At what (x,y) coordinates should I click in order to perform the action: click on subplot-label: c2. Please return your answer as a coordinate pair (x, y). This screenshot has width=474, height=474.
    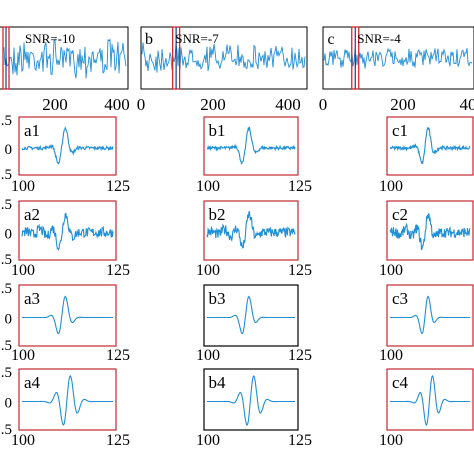
    Looking at the image, I should click on (400, 214).